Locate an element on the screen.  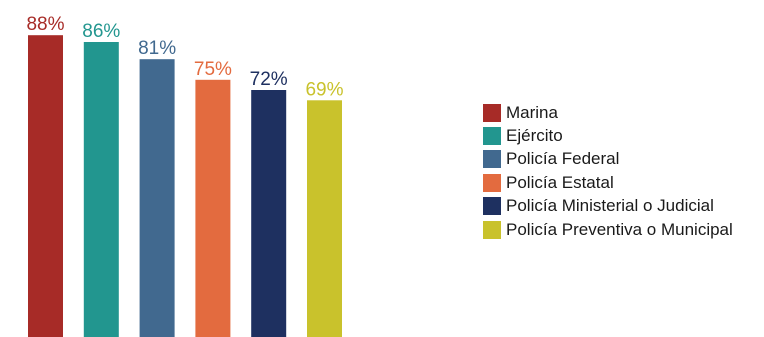
legend-item: Policía Preventiva o Municipal is located at coordinates (608, 229).